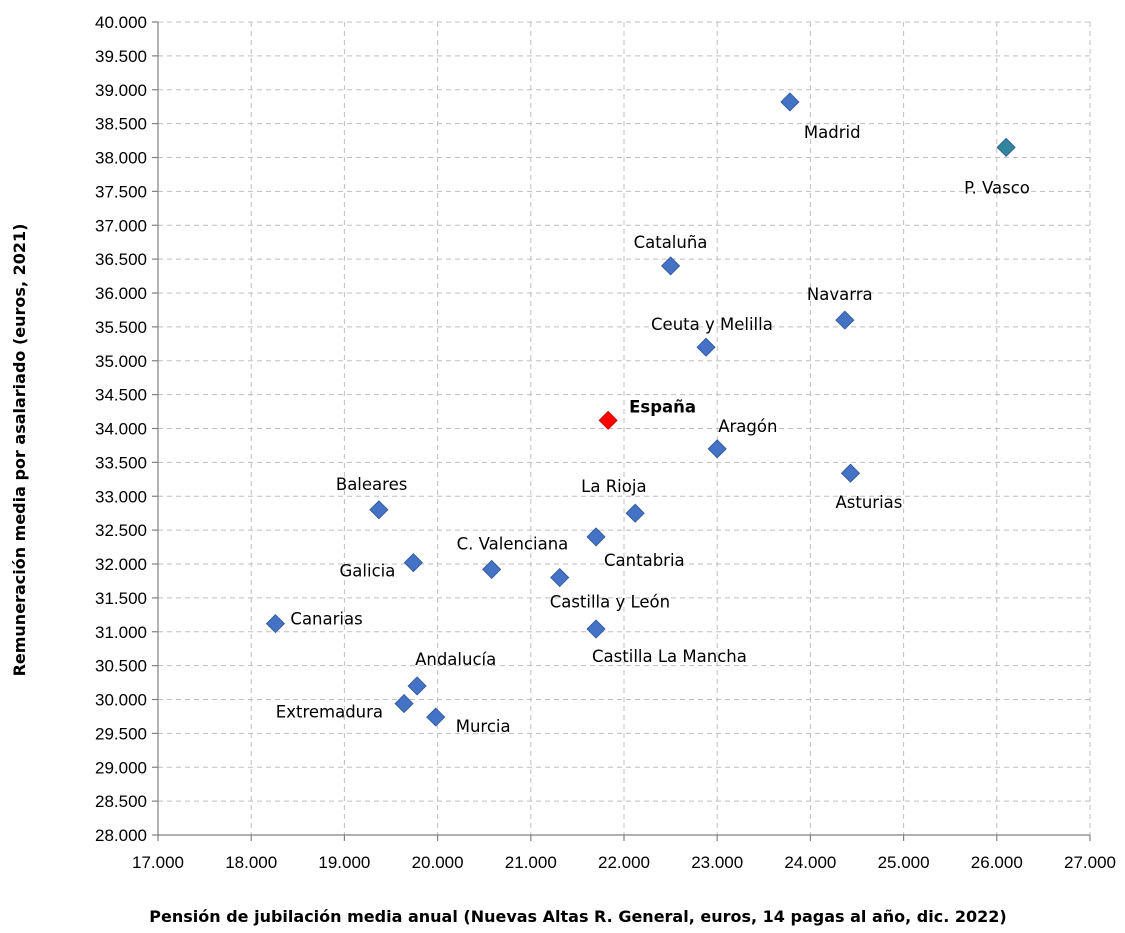 This screenshot has height=933, width=1125. Describe the element at coordinates (121, 564) in the screenshot. I see `y-tick-label: 32.000` at that location.